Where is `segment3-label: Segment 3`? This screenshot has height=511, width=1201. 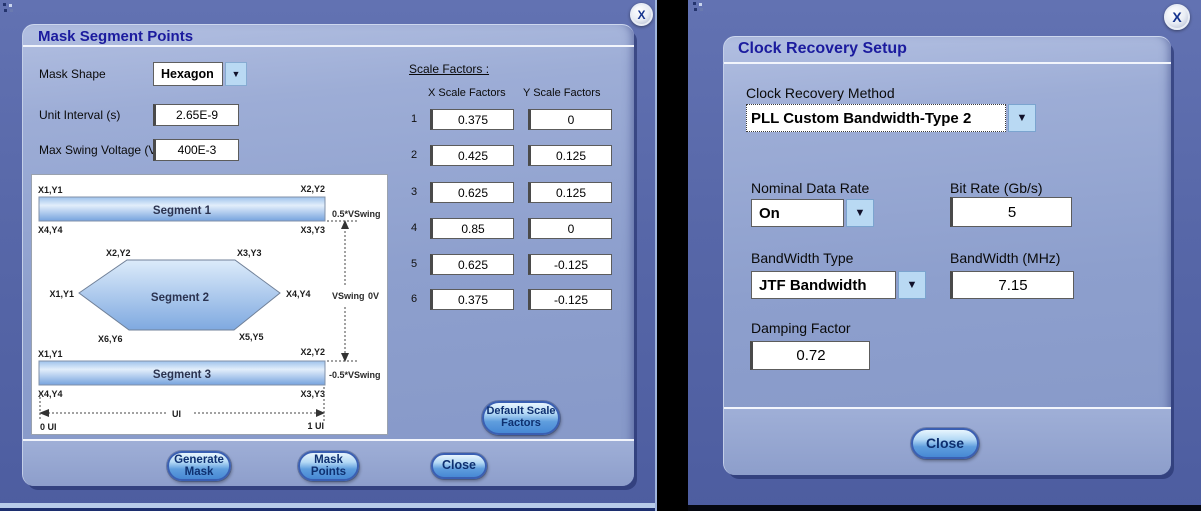
segment3-label: Segment 3 is located at coordinates (182, 375).